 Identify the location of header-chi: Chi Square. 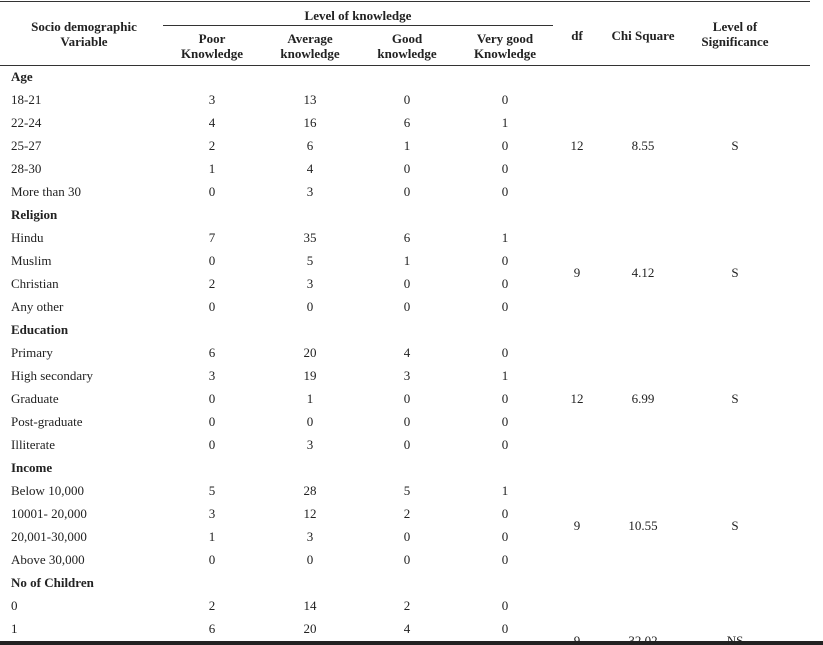
(643, 35).